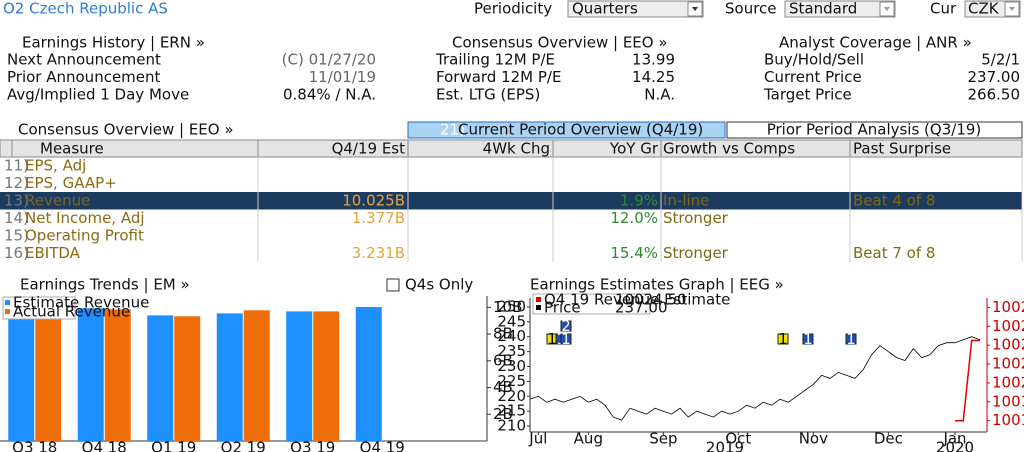 Image resolution: width=1024 pixels, height=452 pixels. What do you see at coordinates (511, 201) in the screenshot?
I see `row-highlight` at bounding box center [511, 201].